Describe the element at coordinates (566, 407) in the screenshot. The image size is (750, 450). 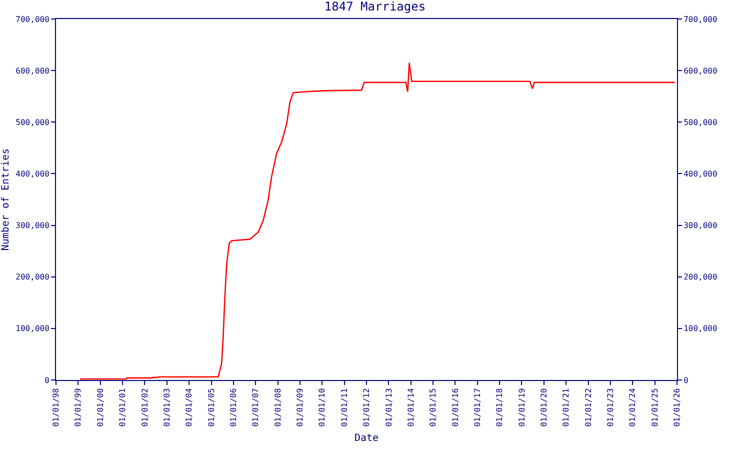
I see `x-tick-label: 01/01/21` at that location.